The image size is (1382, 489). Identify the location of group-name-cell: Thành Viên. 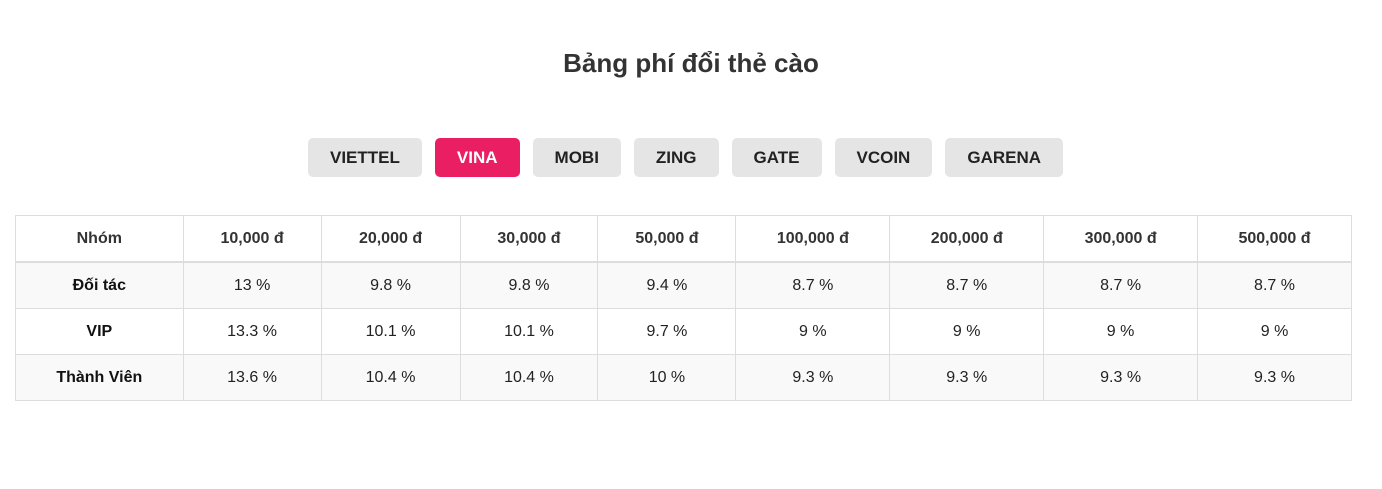
(99, 377).